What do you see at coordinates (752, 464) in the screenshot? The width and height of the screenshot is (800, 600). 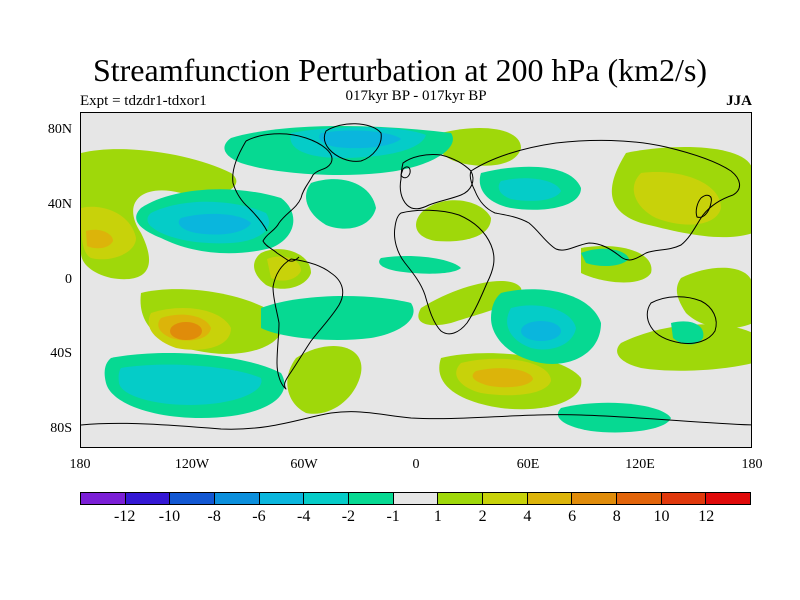 I see `lon-tick-180e: 180` at bounding box center [752, 464].